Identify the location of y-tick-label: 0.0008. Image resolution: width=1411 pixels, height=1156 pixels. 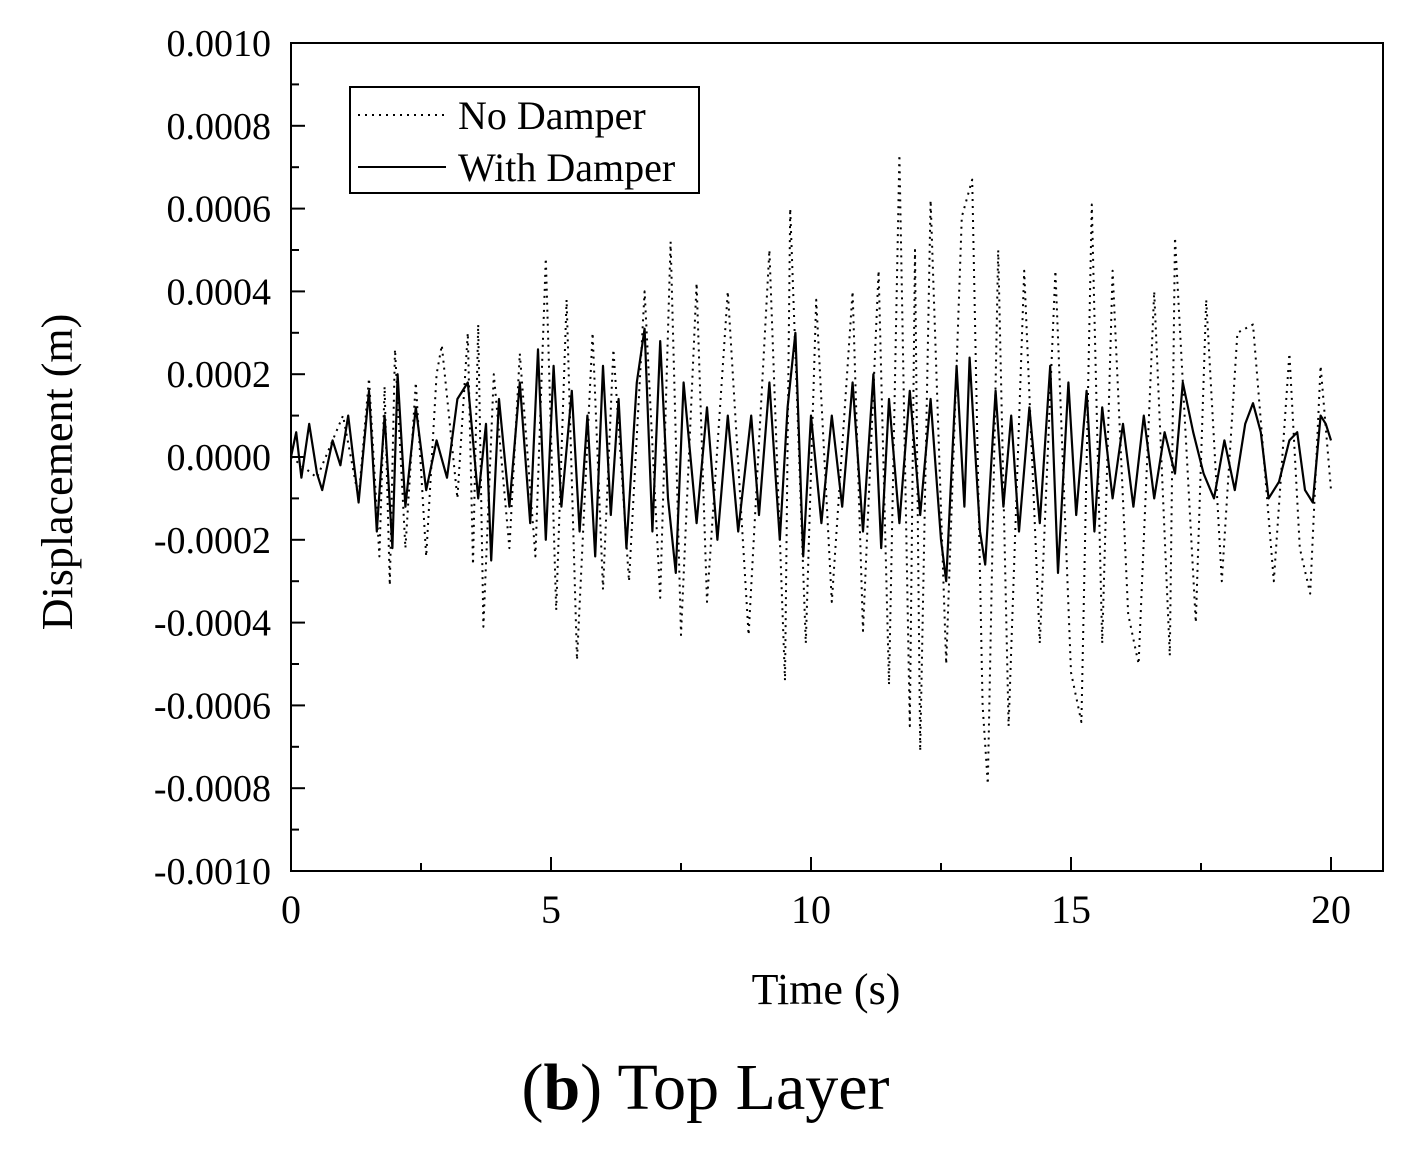
(219, 127).